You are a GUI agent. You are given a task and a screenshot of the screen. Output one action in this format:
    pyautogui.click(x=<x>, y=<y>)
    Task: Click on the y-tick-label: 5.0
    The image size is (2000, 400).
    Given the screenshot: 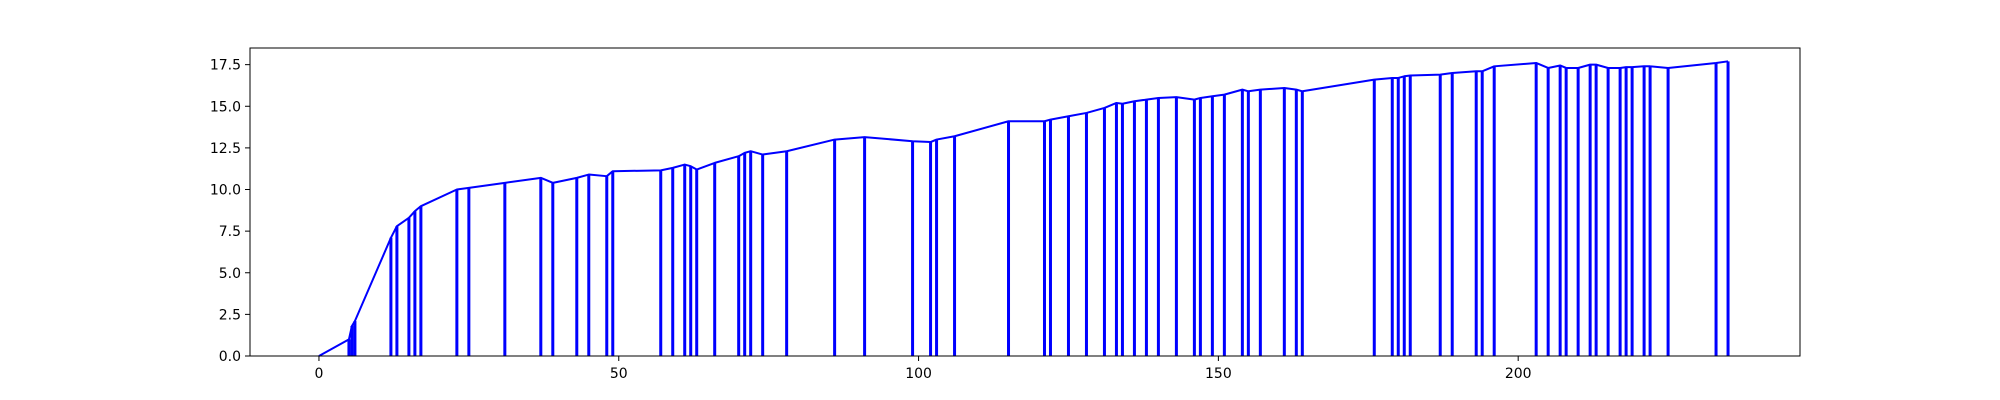 What is the action you would take?
    pyautogui.click(x=230, y=274)
    